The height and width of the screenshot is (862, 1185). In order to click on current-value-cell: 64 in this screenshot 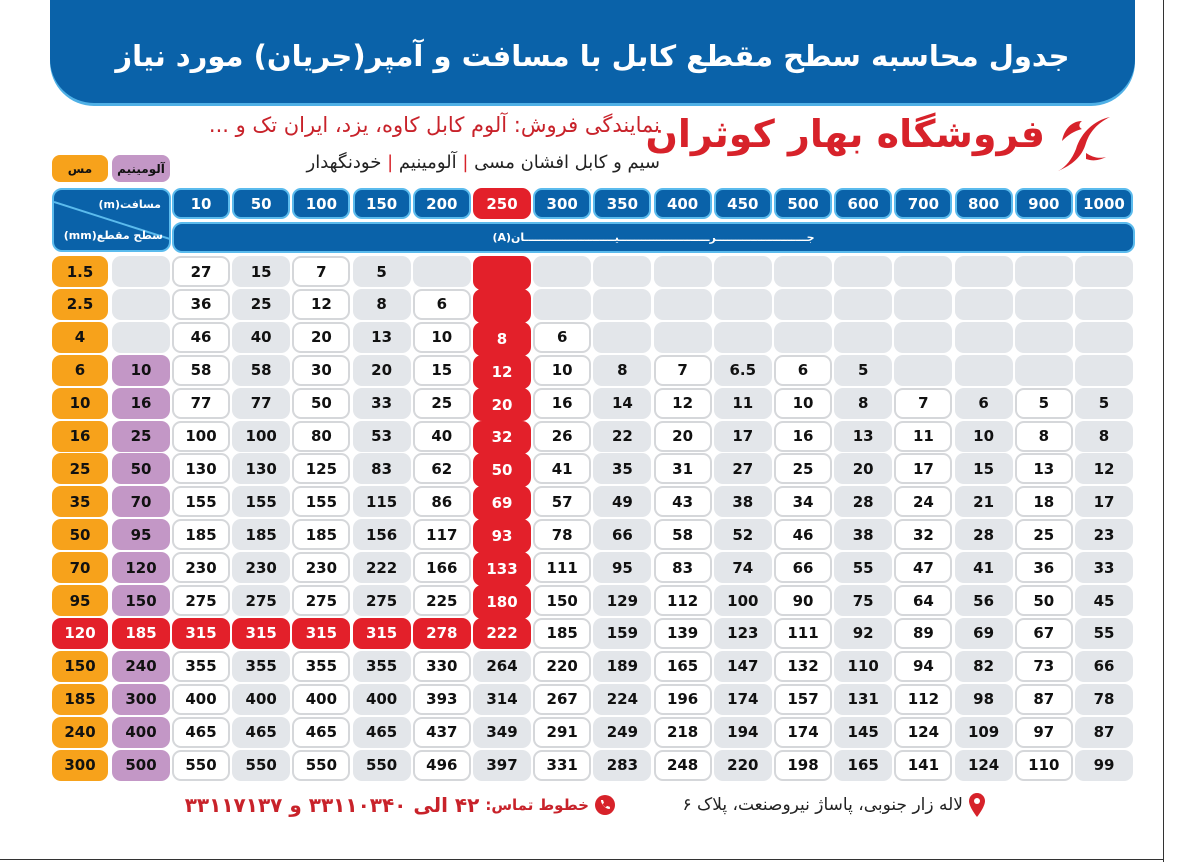, I will do `click(923, 600)`.